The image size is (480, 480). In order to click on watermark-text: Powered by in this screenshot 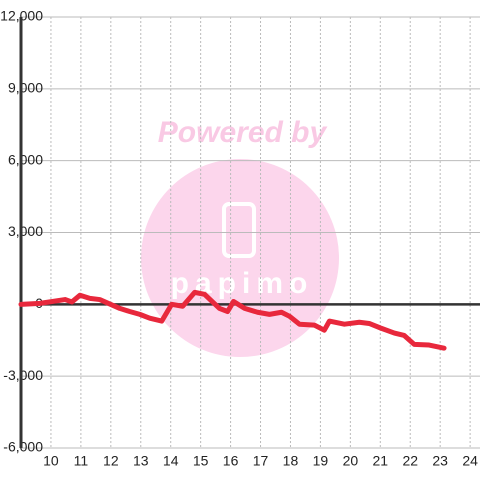, I will do `click(243, 132)`.